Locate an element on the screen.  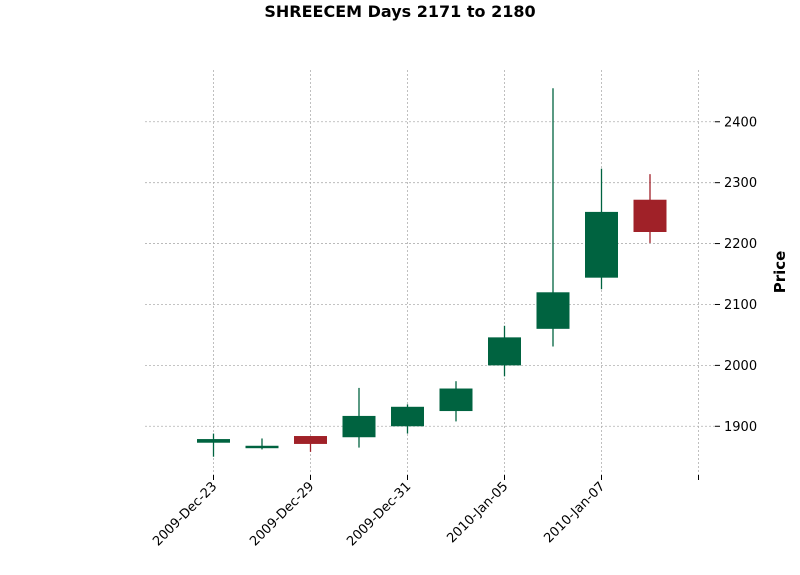
y-tick-label: 1900 is located at coordinates (740, 427).